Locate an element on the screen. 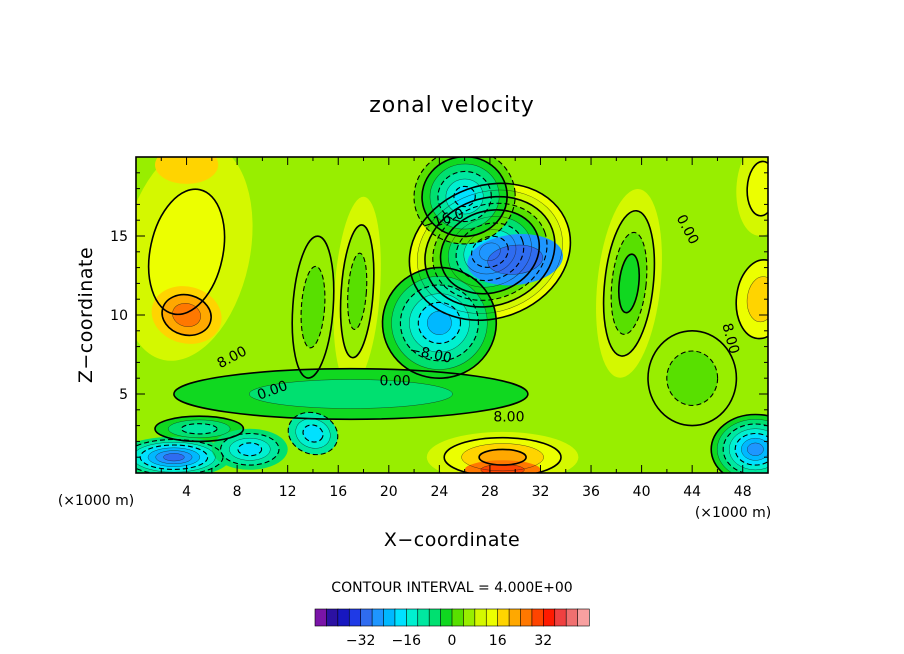 The width and height of the screenshot is (904, 654). x-tick-label: 8 is located at coordinates (237, 492).